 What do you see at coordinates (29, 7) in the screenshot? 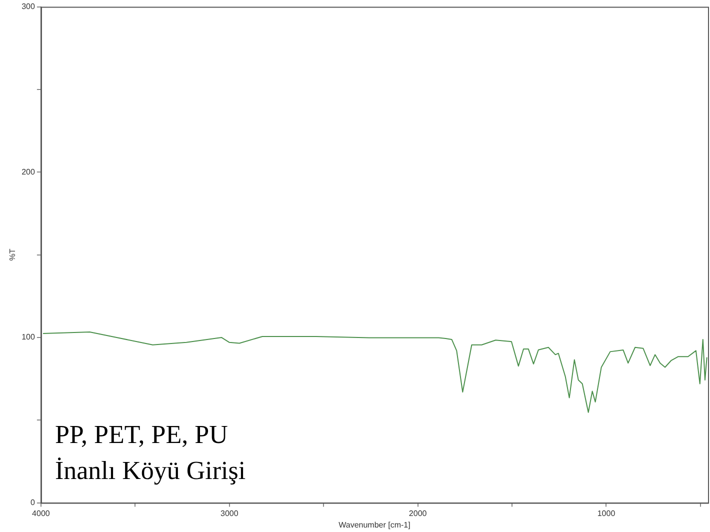
I see `y-tick-label: 300` at bounding box center [29, 7].